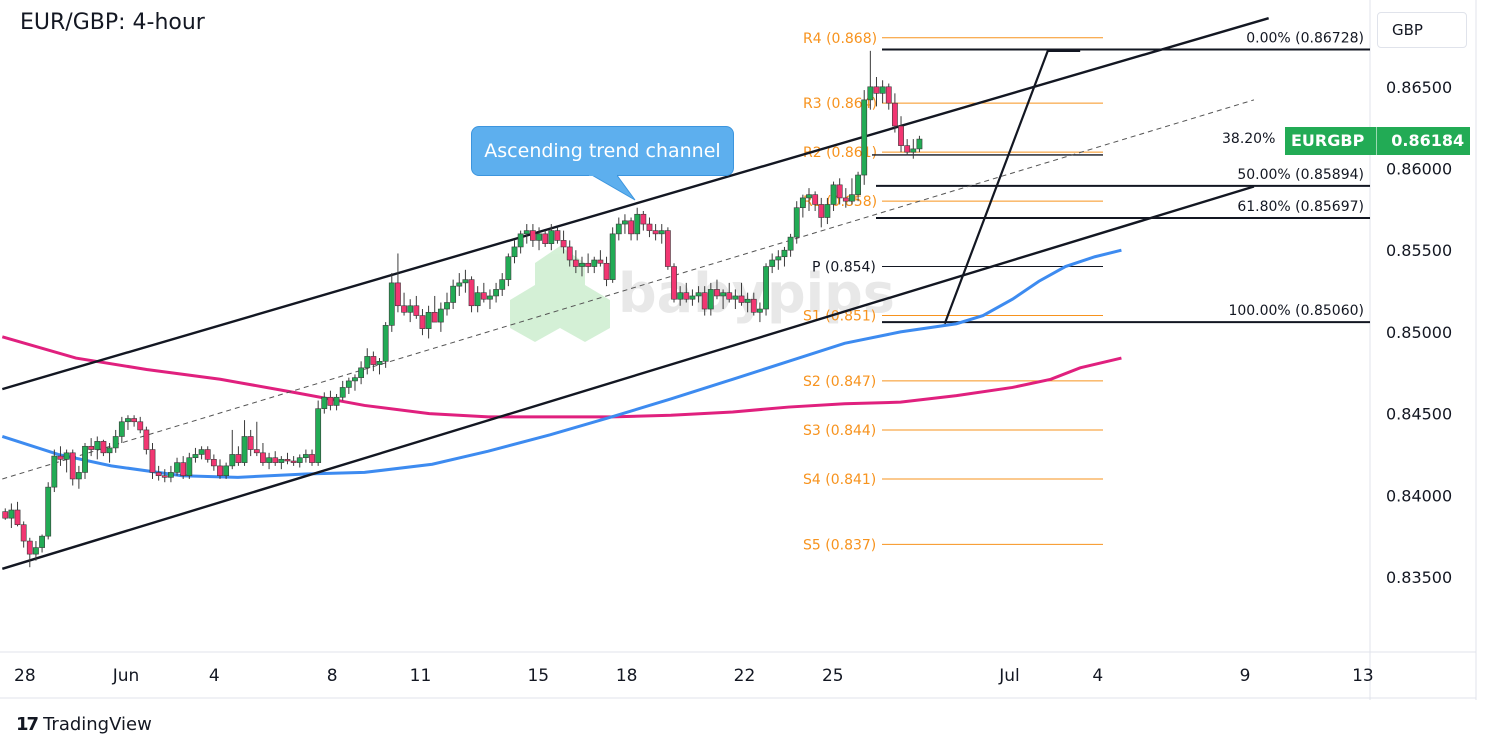 Image resolution: width=1491 pixels, height=752 pixels. What do you see at coordinates (25, 676) in the screenshot?
I see `time-tick-label: 28` at bounding box center [25, 676].